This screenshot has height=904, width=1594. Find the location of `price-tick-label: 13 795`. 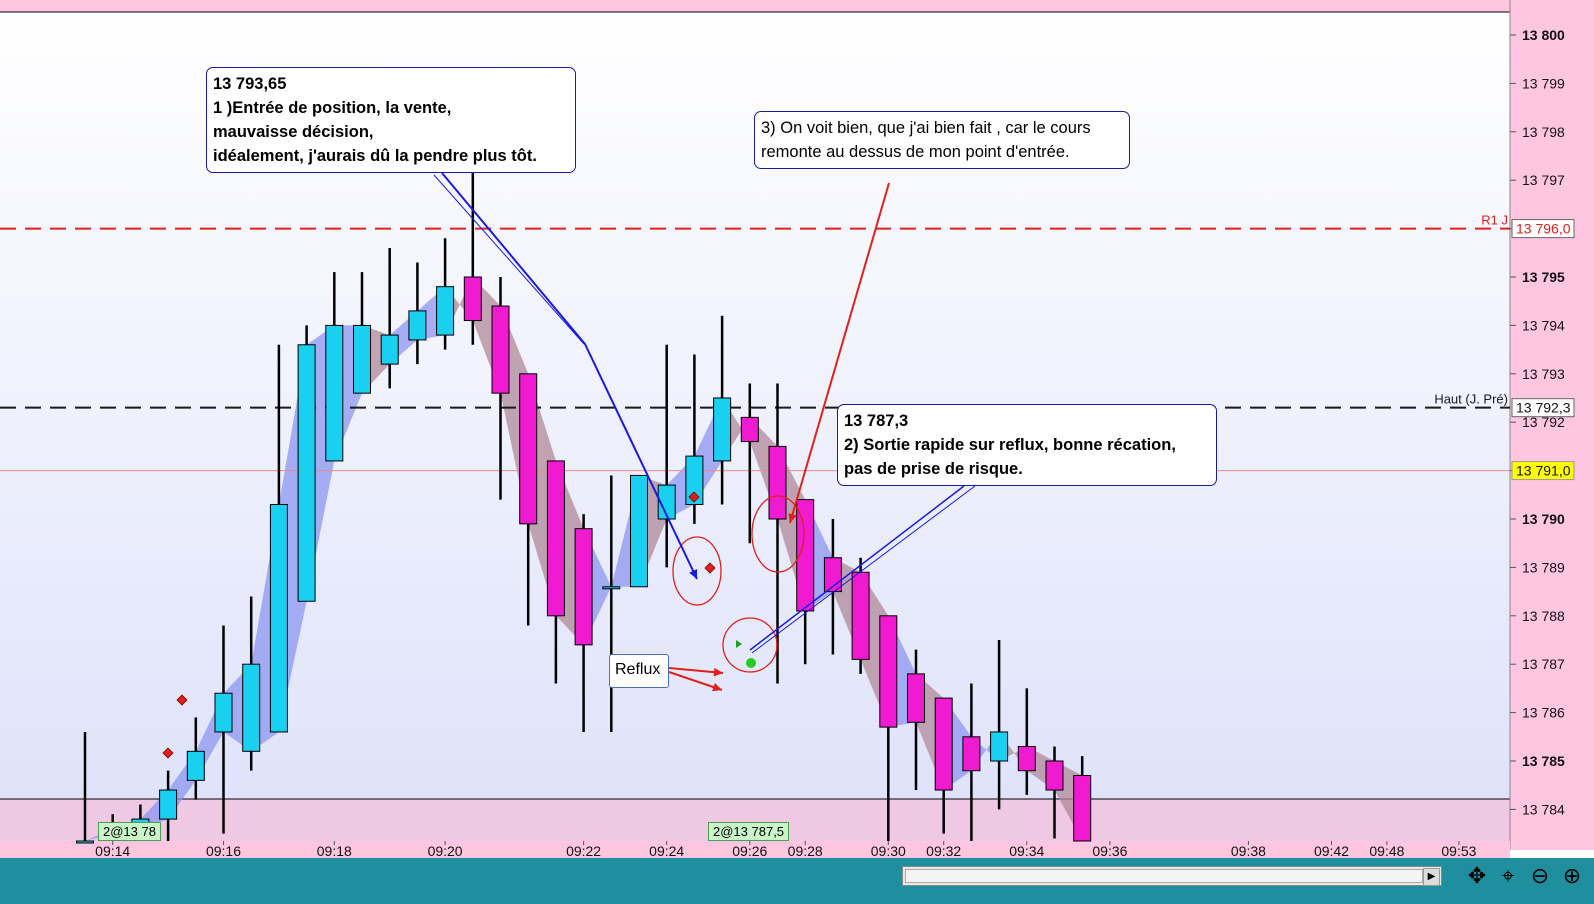

price-tick-label: 13 795 is located at coordinates (1543, 277).